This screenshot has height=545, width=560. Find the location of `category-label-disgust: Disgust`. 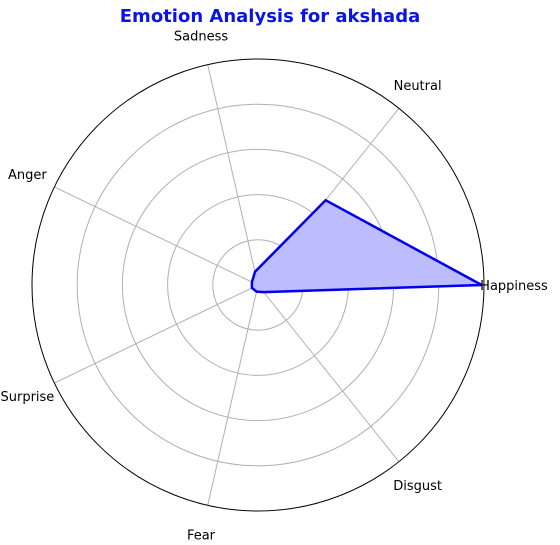

category-label-disgust: Disgust is located at coordinates (417, 486).